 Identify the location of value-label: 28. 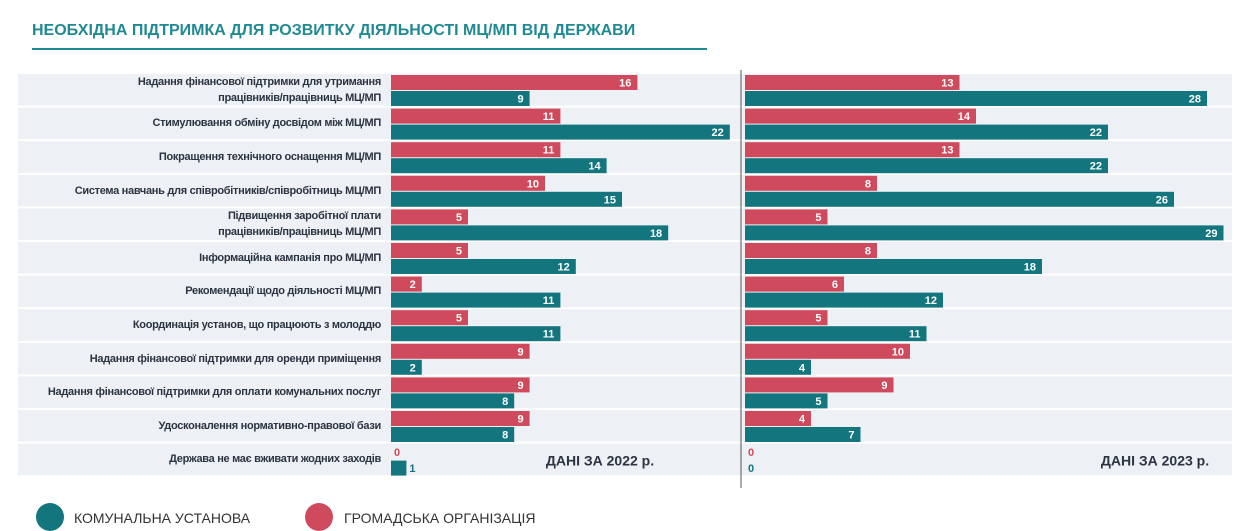
(1195, 100).